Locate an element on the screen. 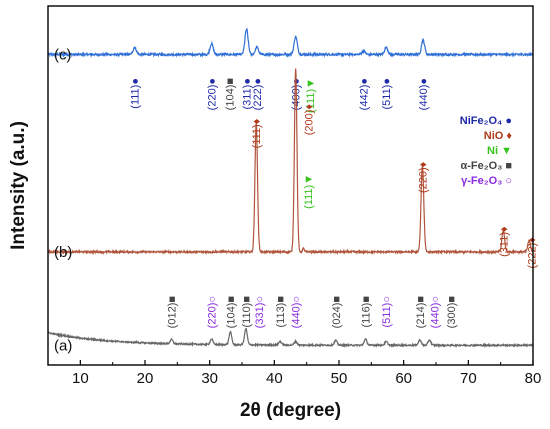 This screenshot has height=429, width=550. legend-item: γ-Fe₂O₃ ○ is located at coordinates (486, 181).